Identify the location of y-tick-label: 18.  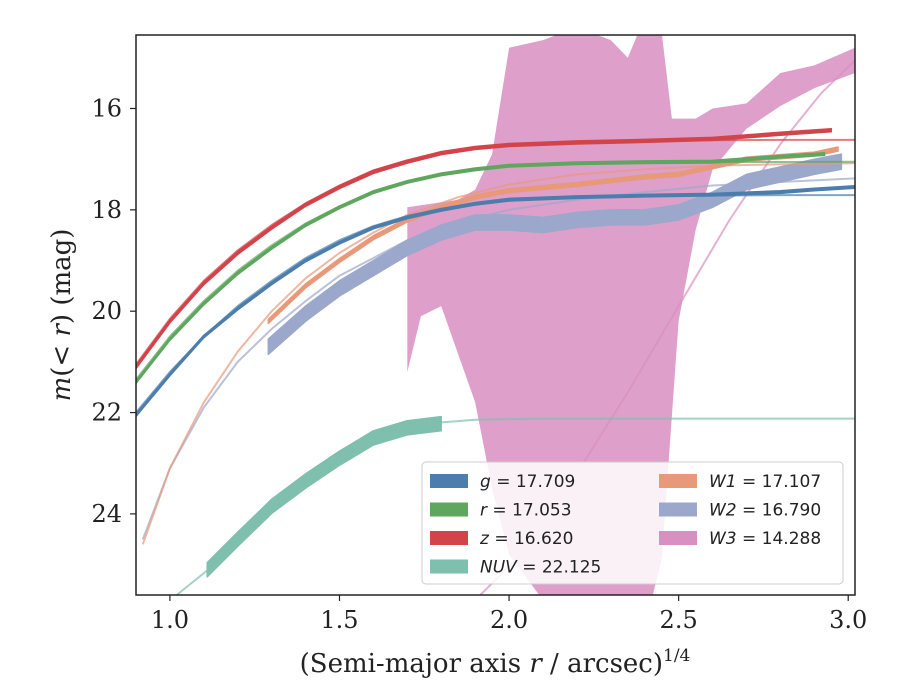
(106, 210).